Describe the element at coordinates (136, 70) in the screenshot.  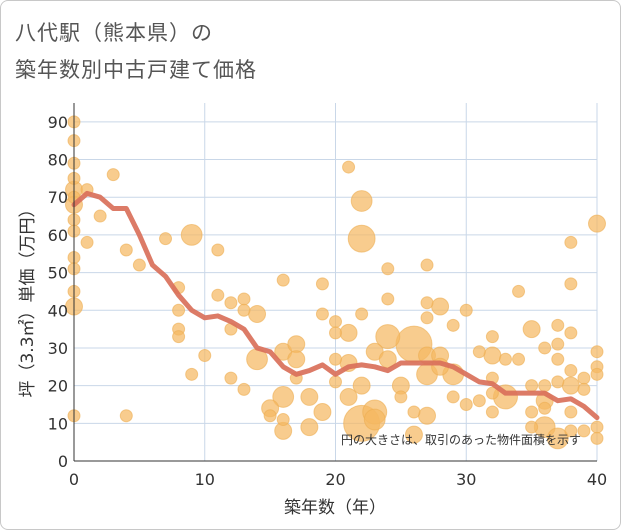
I see `chart-title-line-2: 築年数別中古戸建て価格` at that location.